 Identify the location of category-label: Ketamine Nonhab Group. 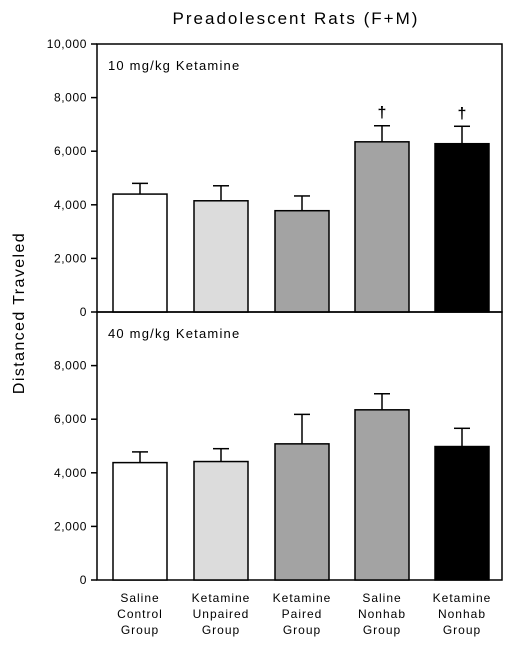
(462, 614).